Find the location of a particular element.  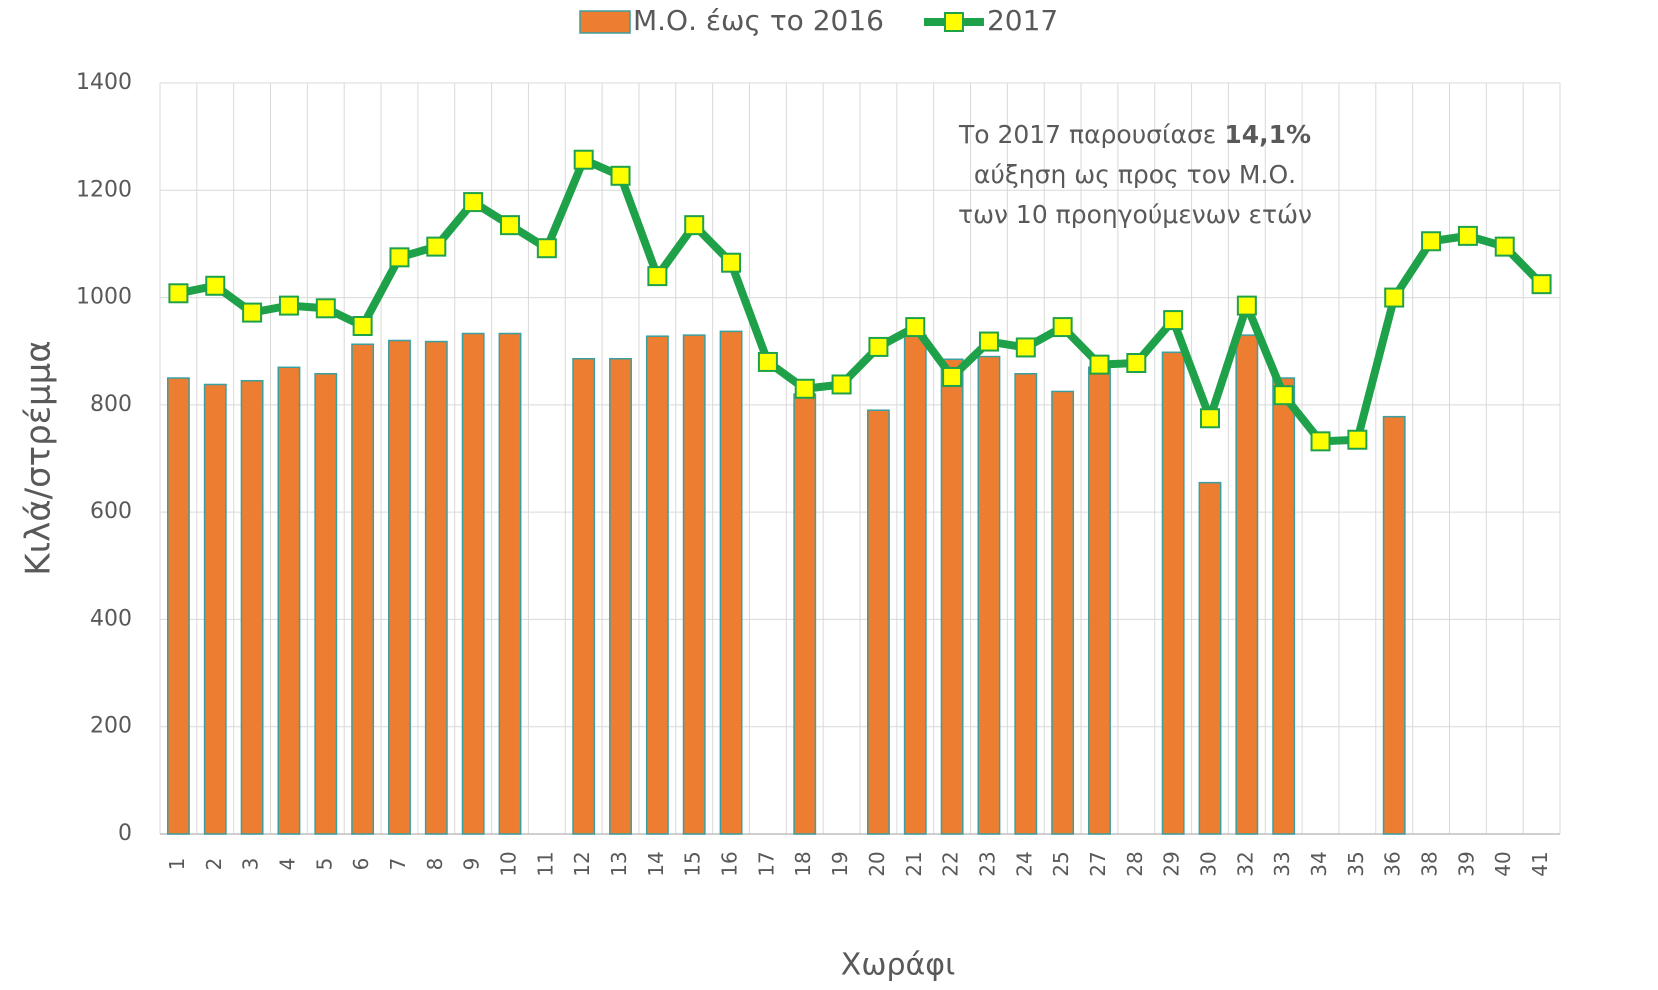

legend-label: 2017 is located at coordinates (1022, 20).